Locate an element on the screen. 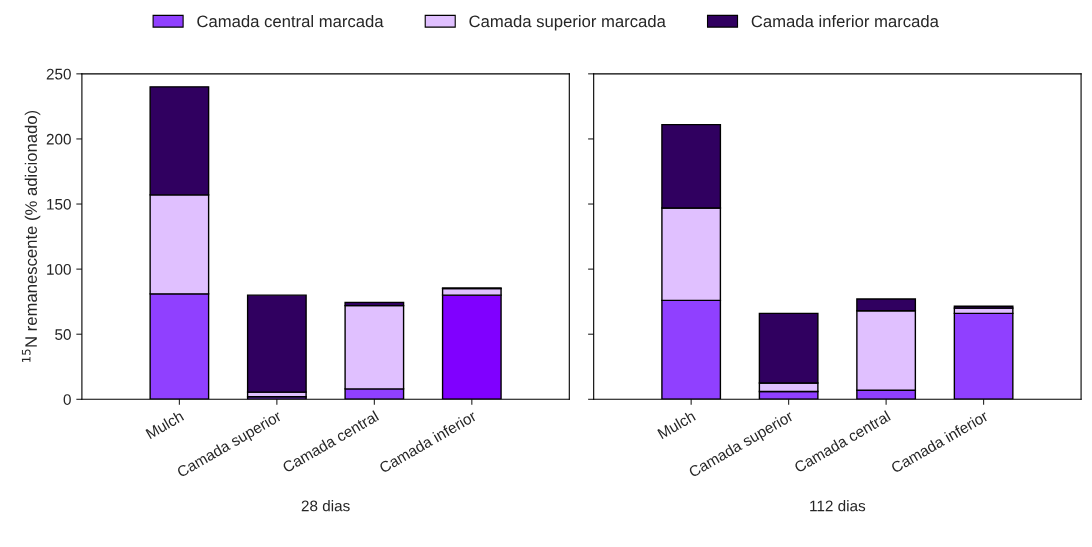  x-axis-title: 28 dias is located at coordinates (325, 506).